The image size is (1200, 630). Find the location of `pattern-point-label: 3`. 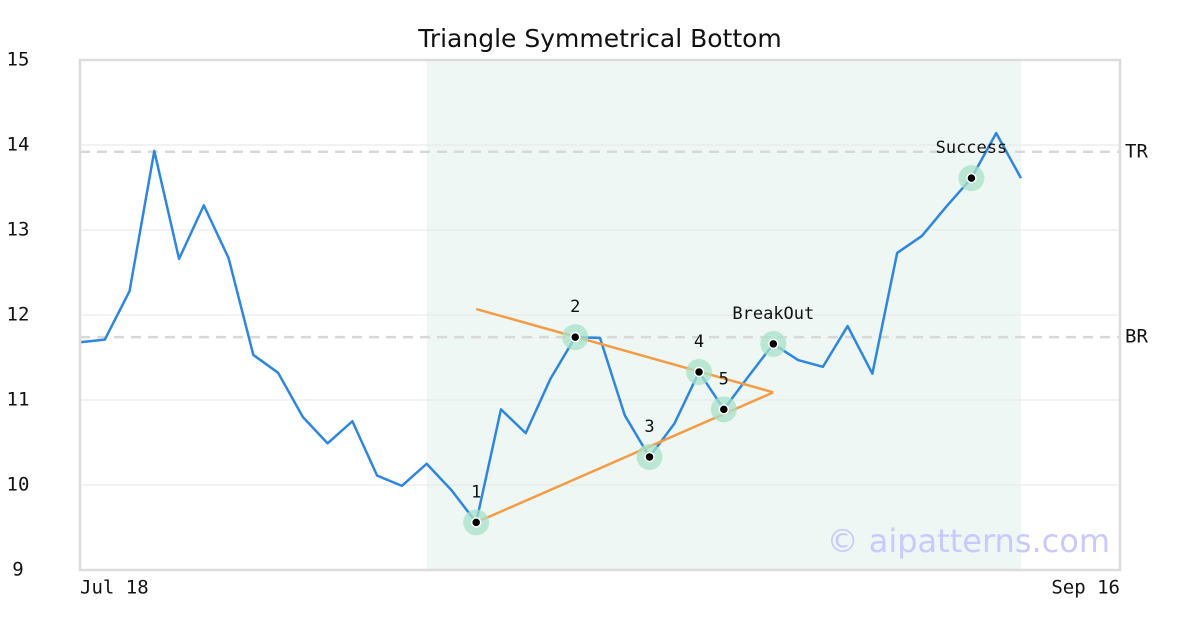

pattern-point-label: 3 is located at coordinates (649, 427).